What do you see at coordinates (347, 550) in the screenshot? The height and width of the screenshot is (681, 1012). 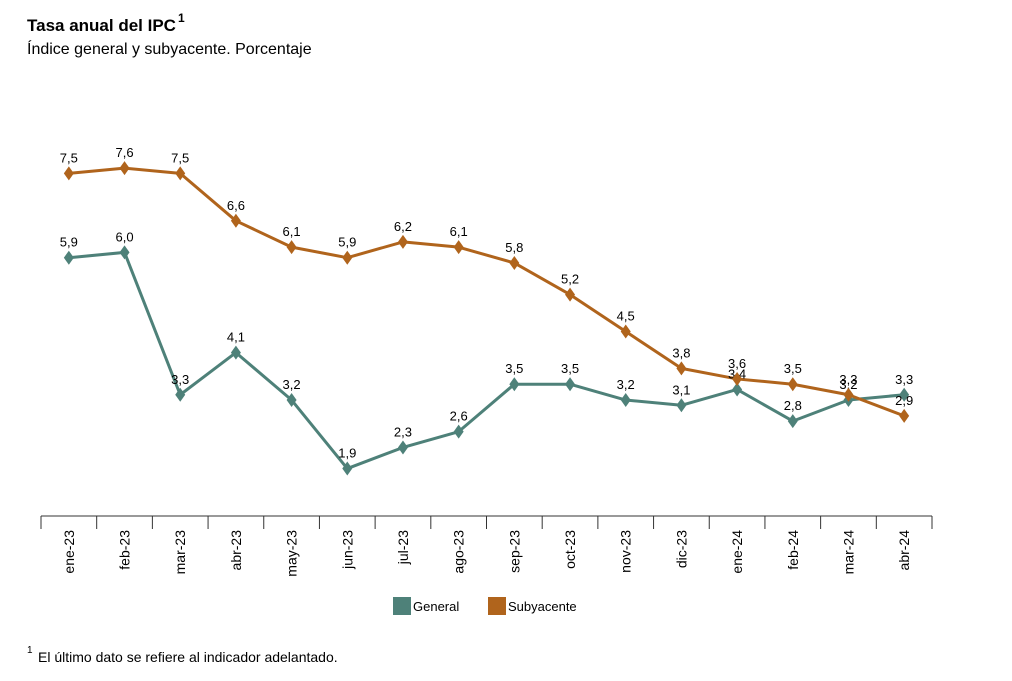 I see `x-tick-label: jun-23` at bounding box center [347, 550].